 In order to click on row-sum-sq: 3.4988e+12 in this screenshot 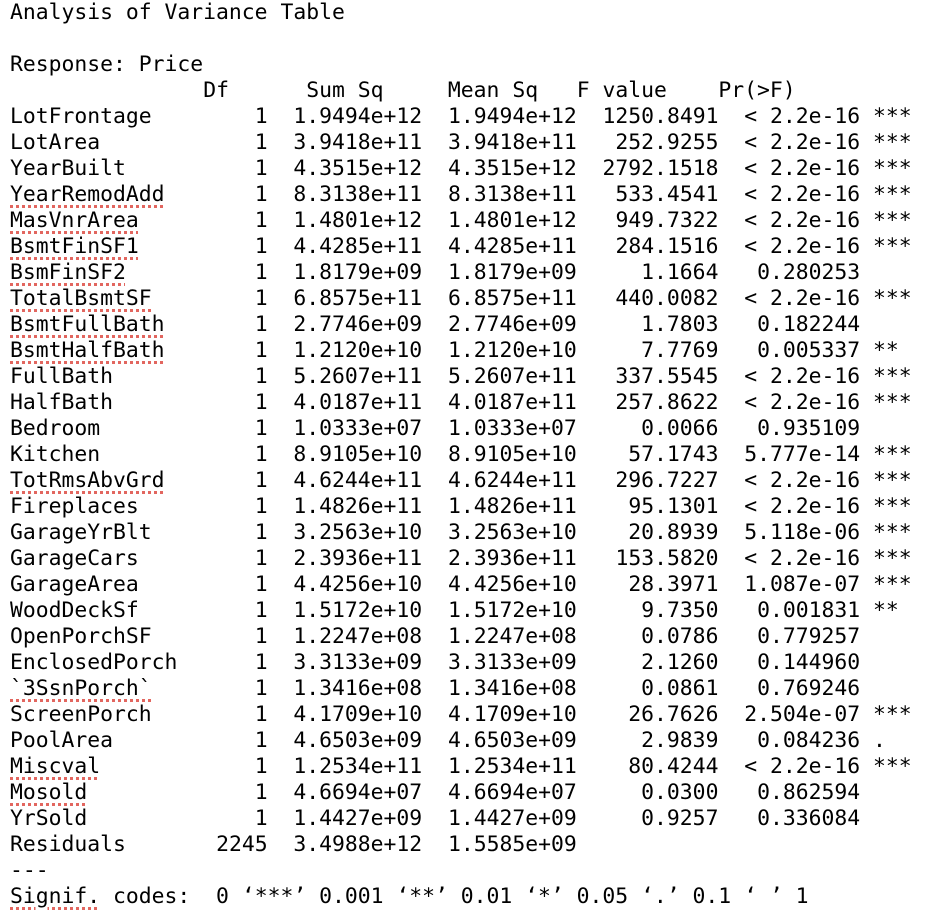, I will do `click(358, 844)`.